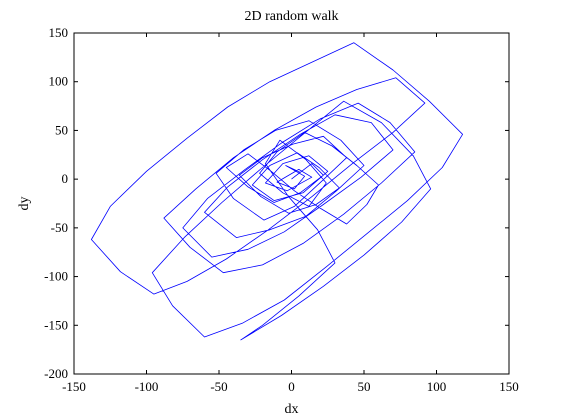  What do you see at coordinates (65, 178) in the screenshot?
I see `y-tick-label: 0` at bounding box center [65, 178].